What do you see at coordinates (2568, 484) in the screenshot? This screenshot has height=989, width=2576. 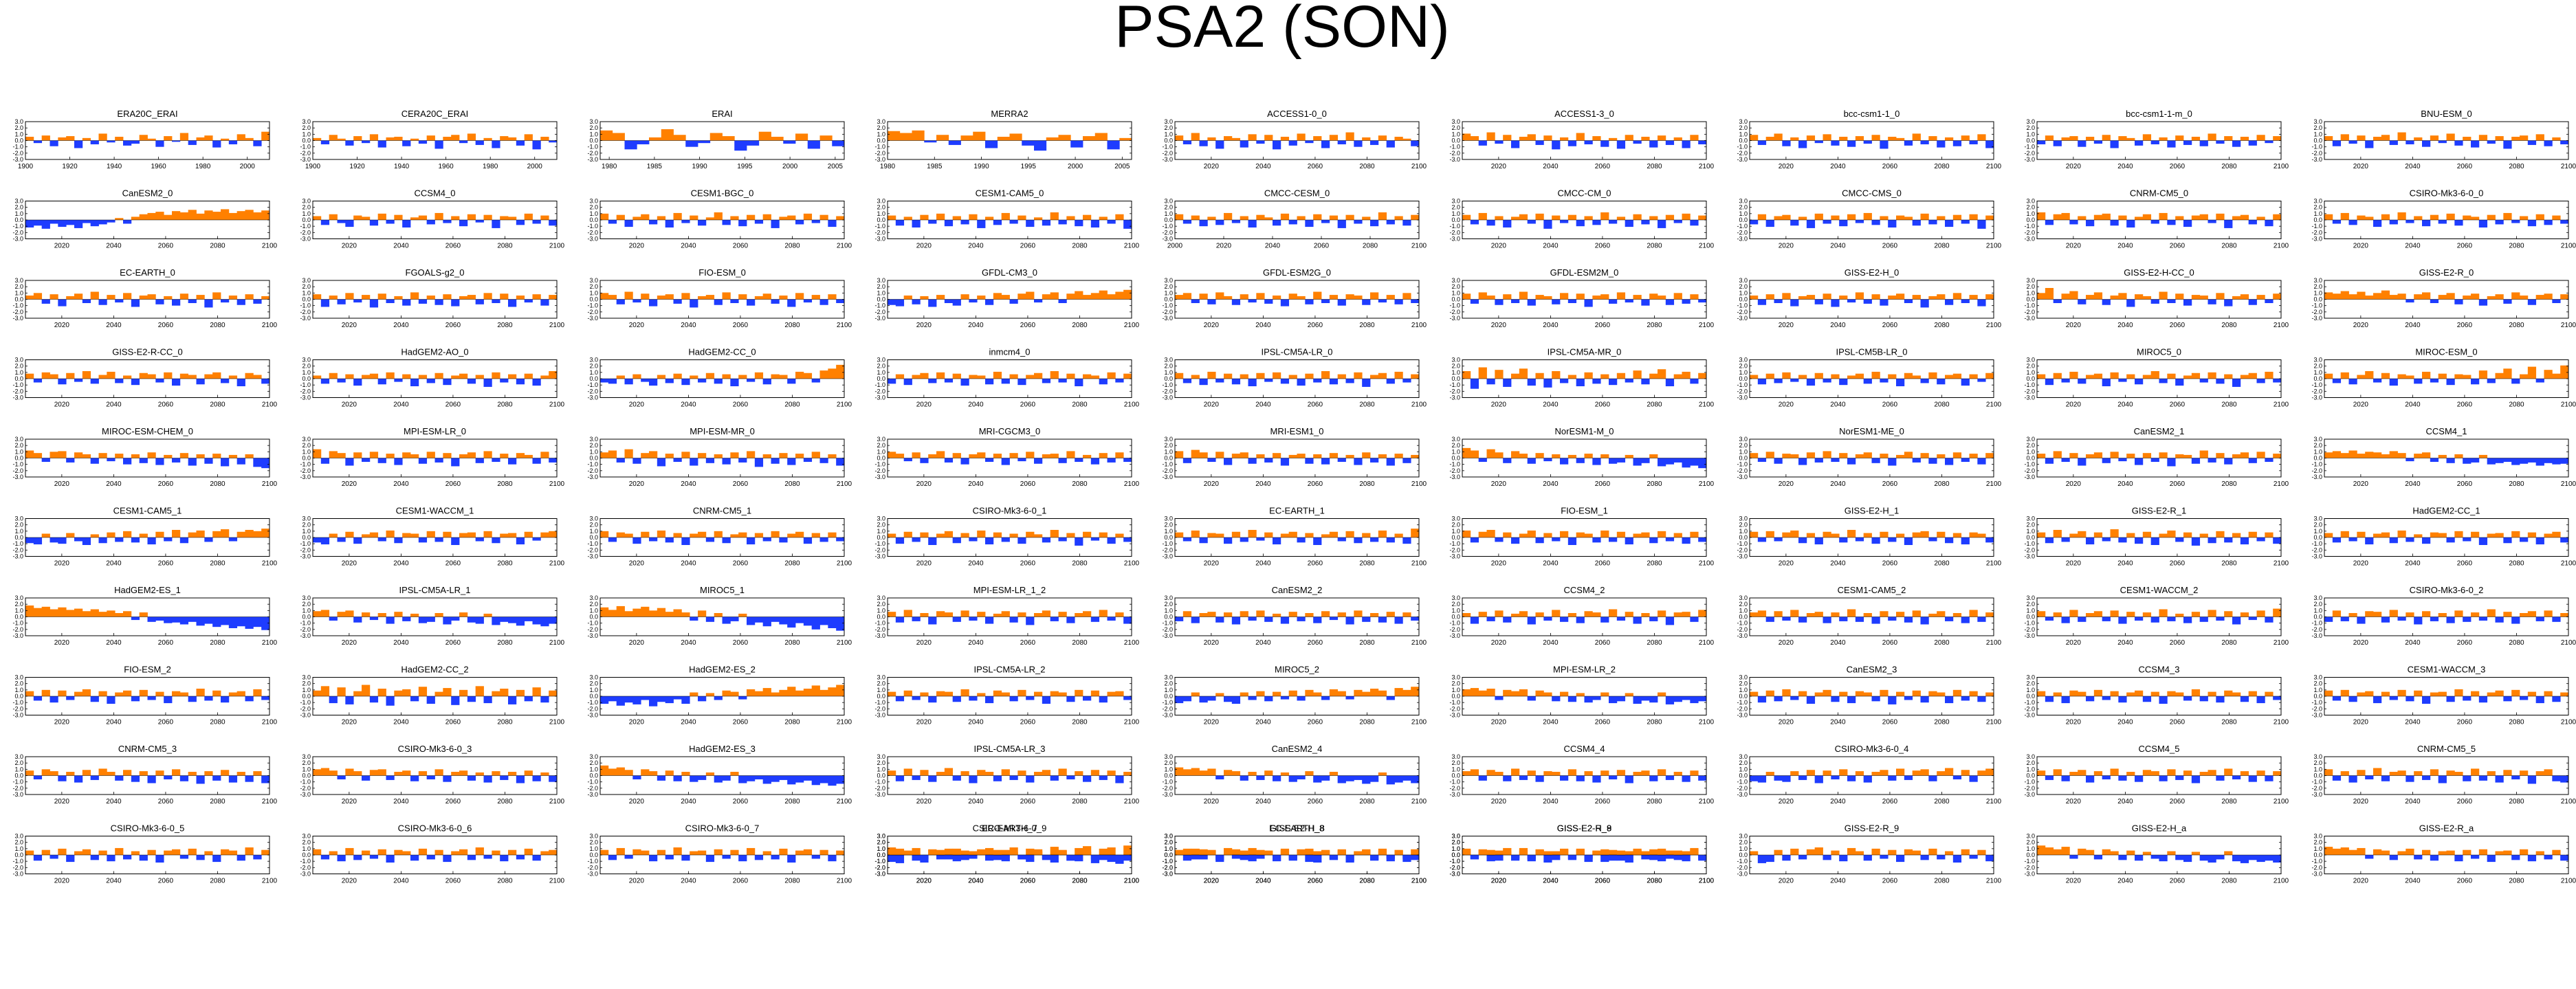 I see `x-tick-label: 2100` at bounding box center [2568, 484].